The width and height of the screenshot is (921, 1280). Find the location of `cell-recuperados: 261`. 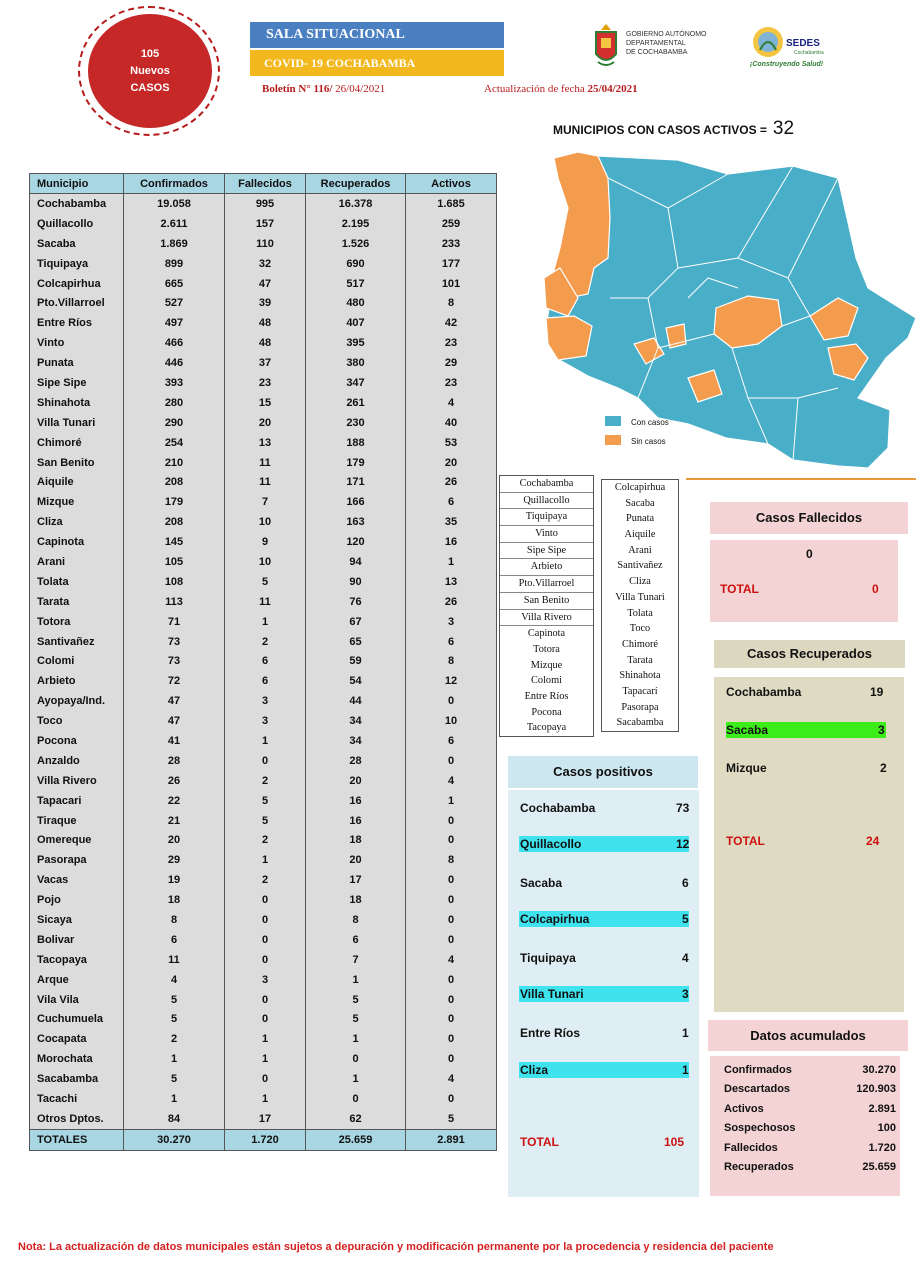

cell-recuperados: 261 is located at coordinates (355, 402).